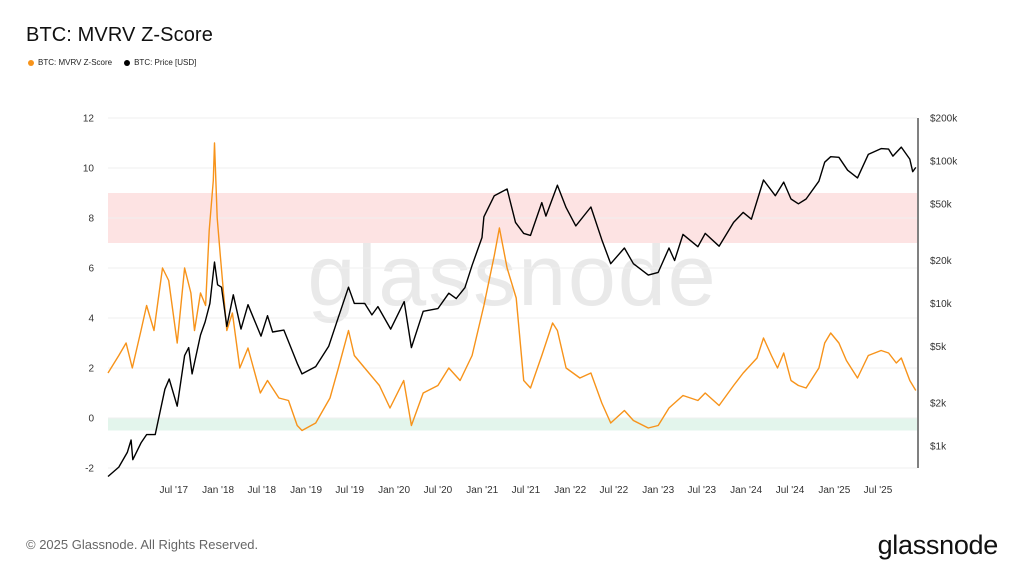 The height and width of the screenshot is (576, 1024). What do you see at coordinates (142, 544) in the screenshot?
I see `copyright-text: © 2025 Glassnode. All Rights Reserved.` at bounding box center [142, 544].